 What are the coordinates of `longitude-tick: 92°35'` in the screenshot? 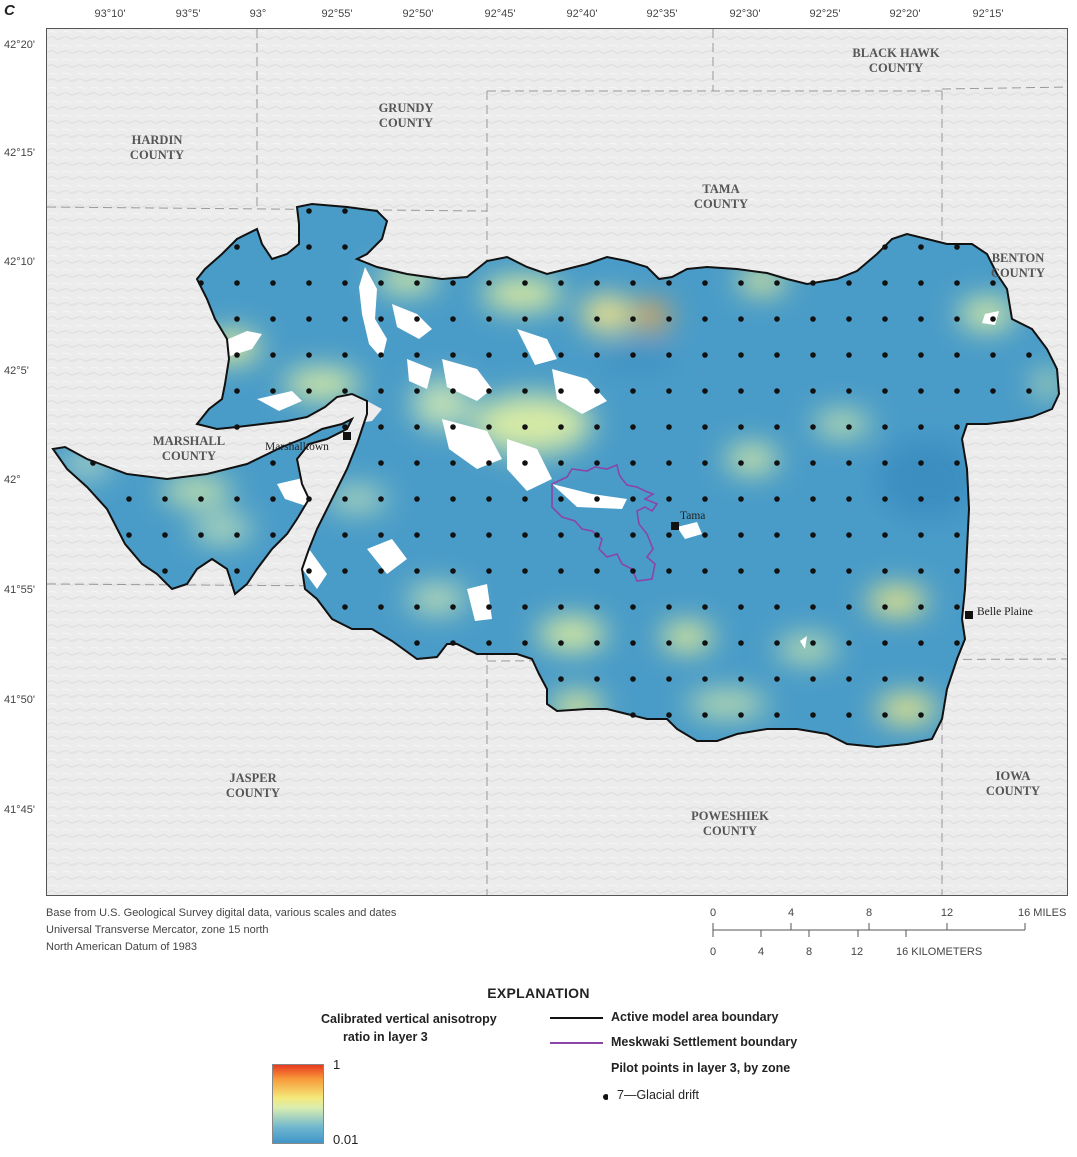 It's located at (662, 14).